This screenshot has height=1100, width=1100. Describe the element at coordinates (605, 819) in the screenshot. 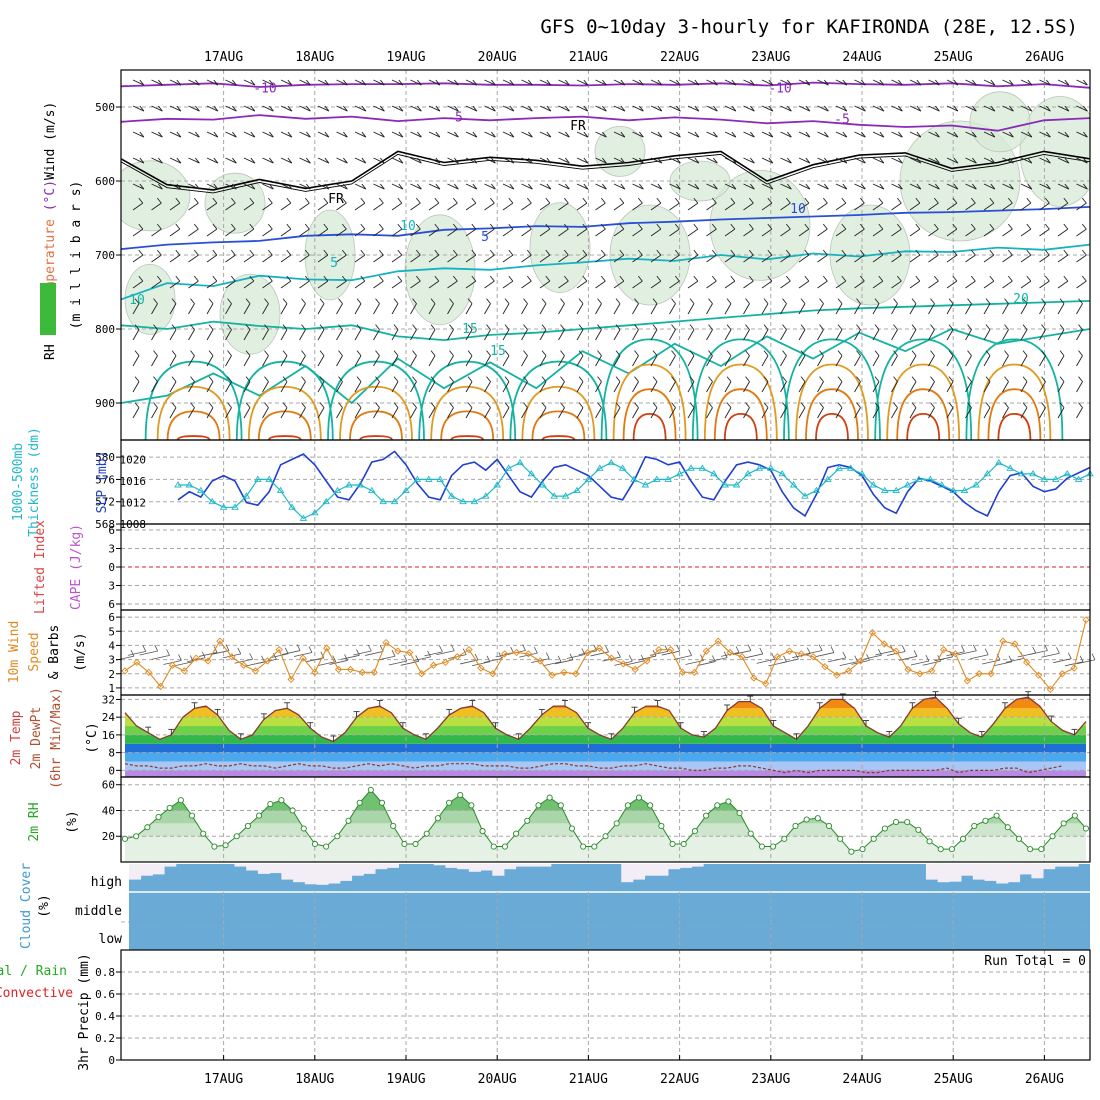

I see `panel-frame` at that location.